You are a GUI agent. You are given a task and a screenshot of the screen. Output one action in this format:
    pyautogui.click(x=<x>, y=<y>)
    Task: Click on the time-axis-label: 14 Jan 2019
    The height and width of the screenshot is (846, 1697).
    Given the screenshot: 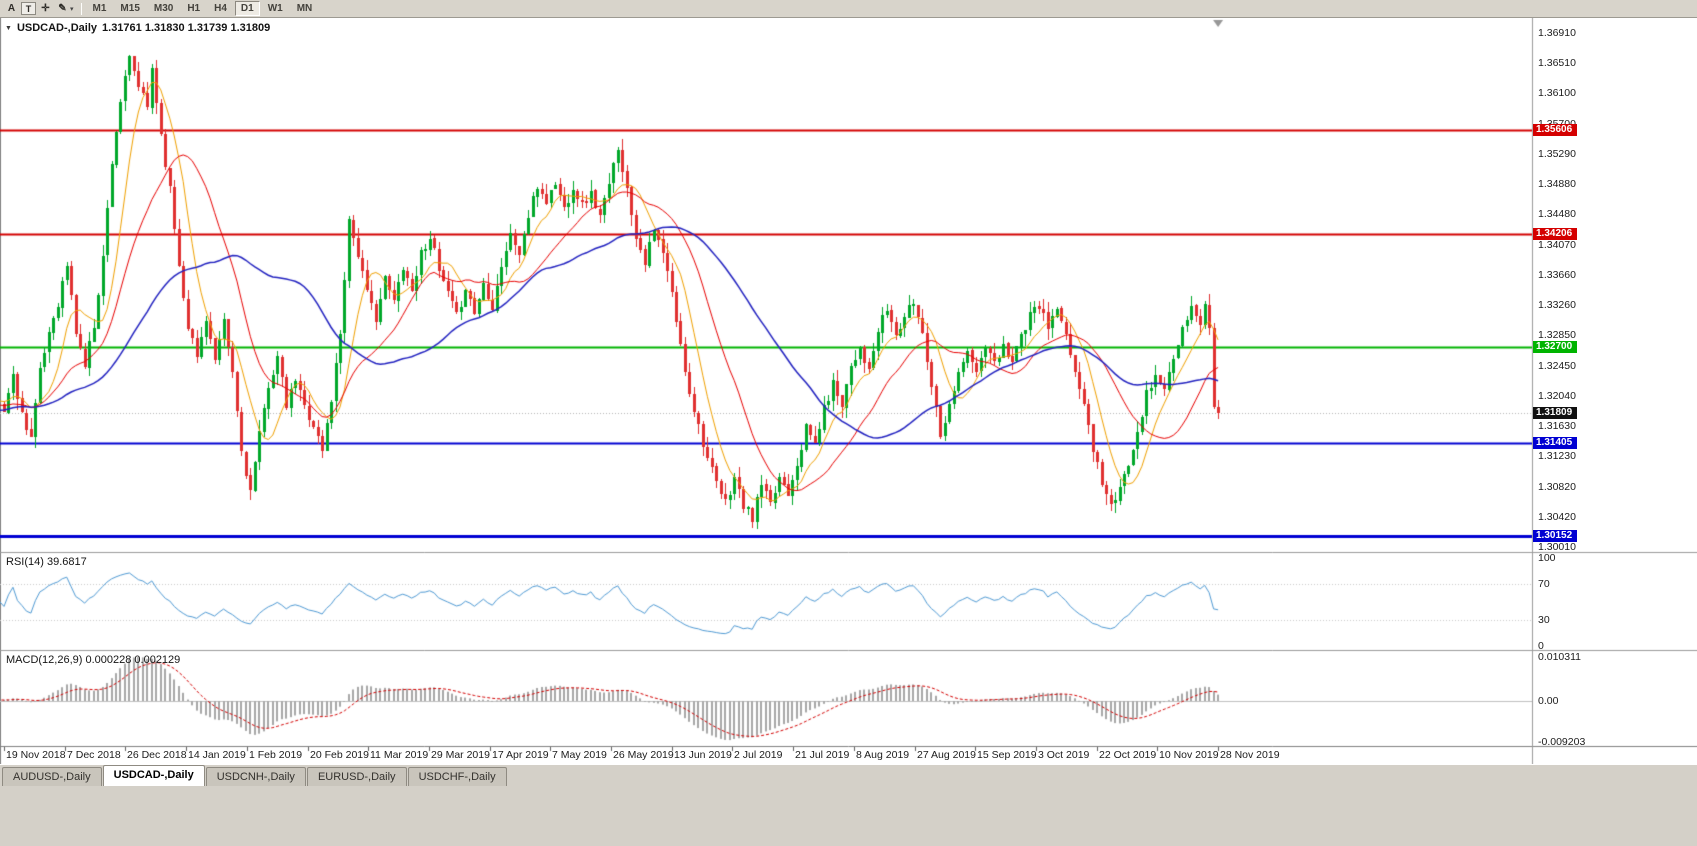 What is the action you would take?
    pyautogui.click(x=217, y=755)
    